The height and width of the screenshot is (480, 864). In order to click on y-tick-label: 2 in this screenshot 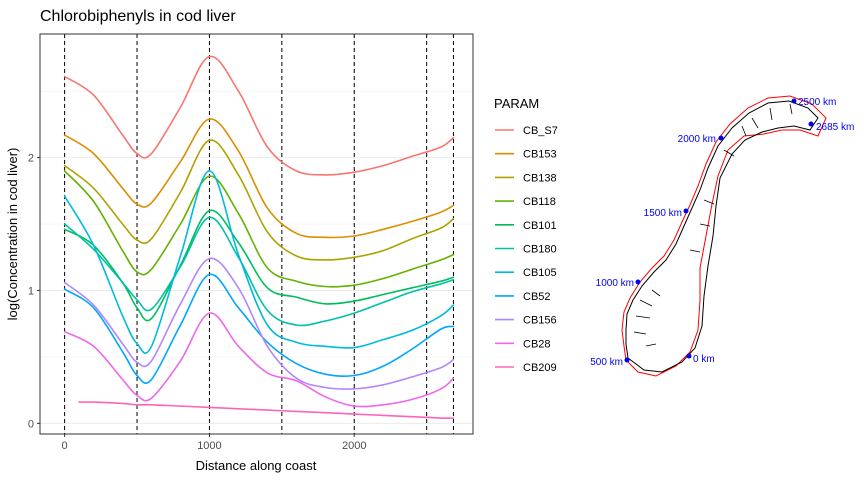, I will do `click(31, 159)`.